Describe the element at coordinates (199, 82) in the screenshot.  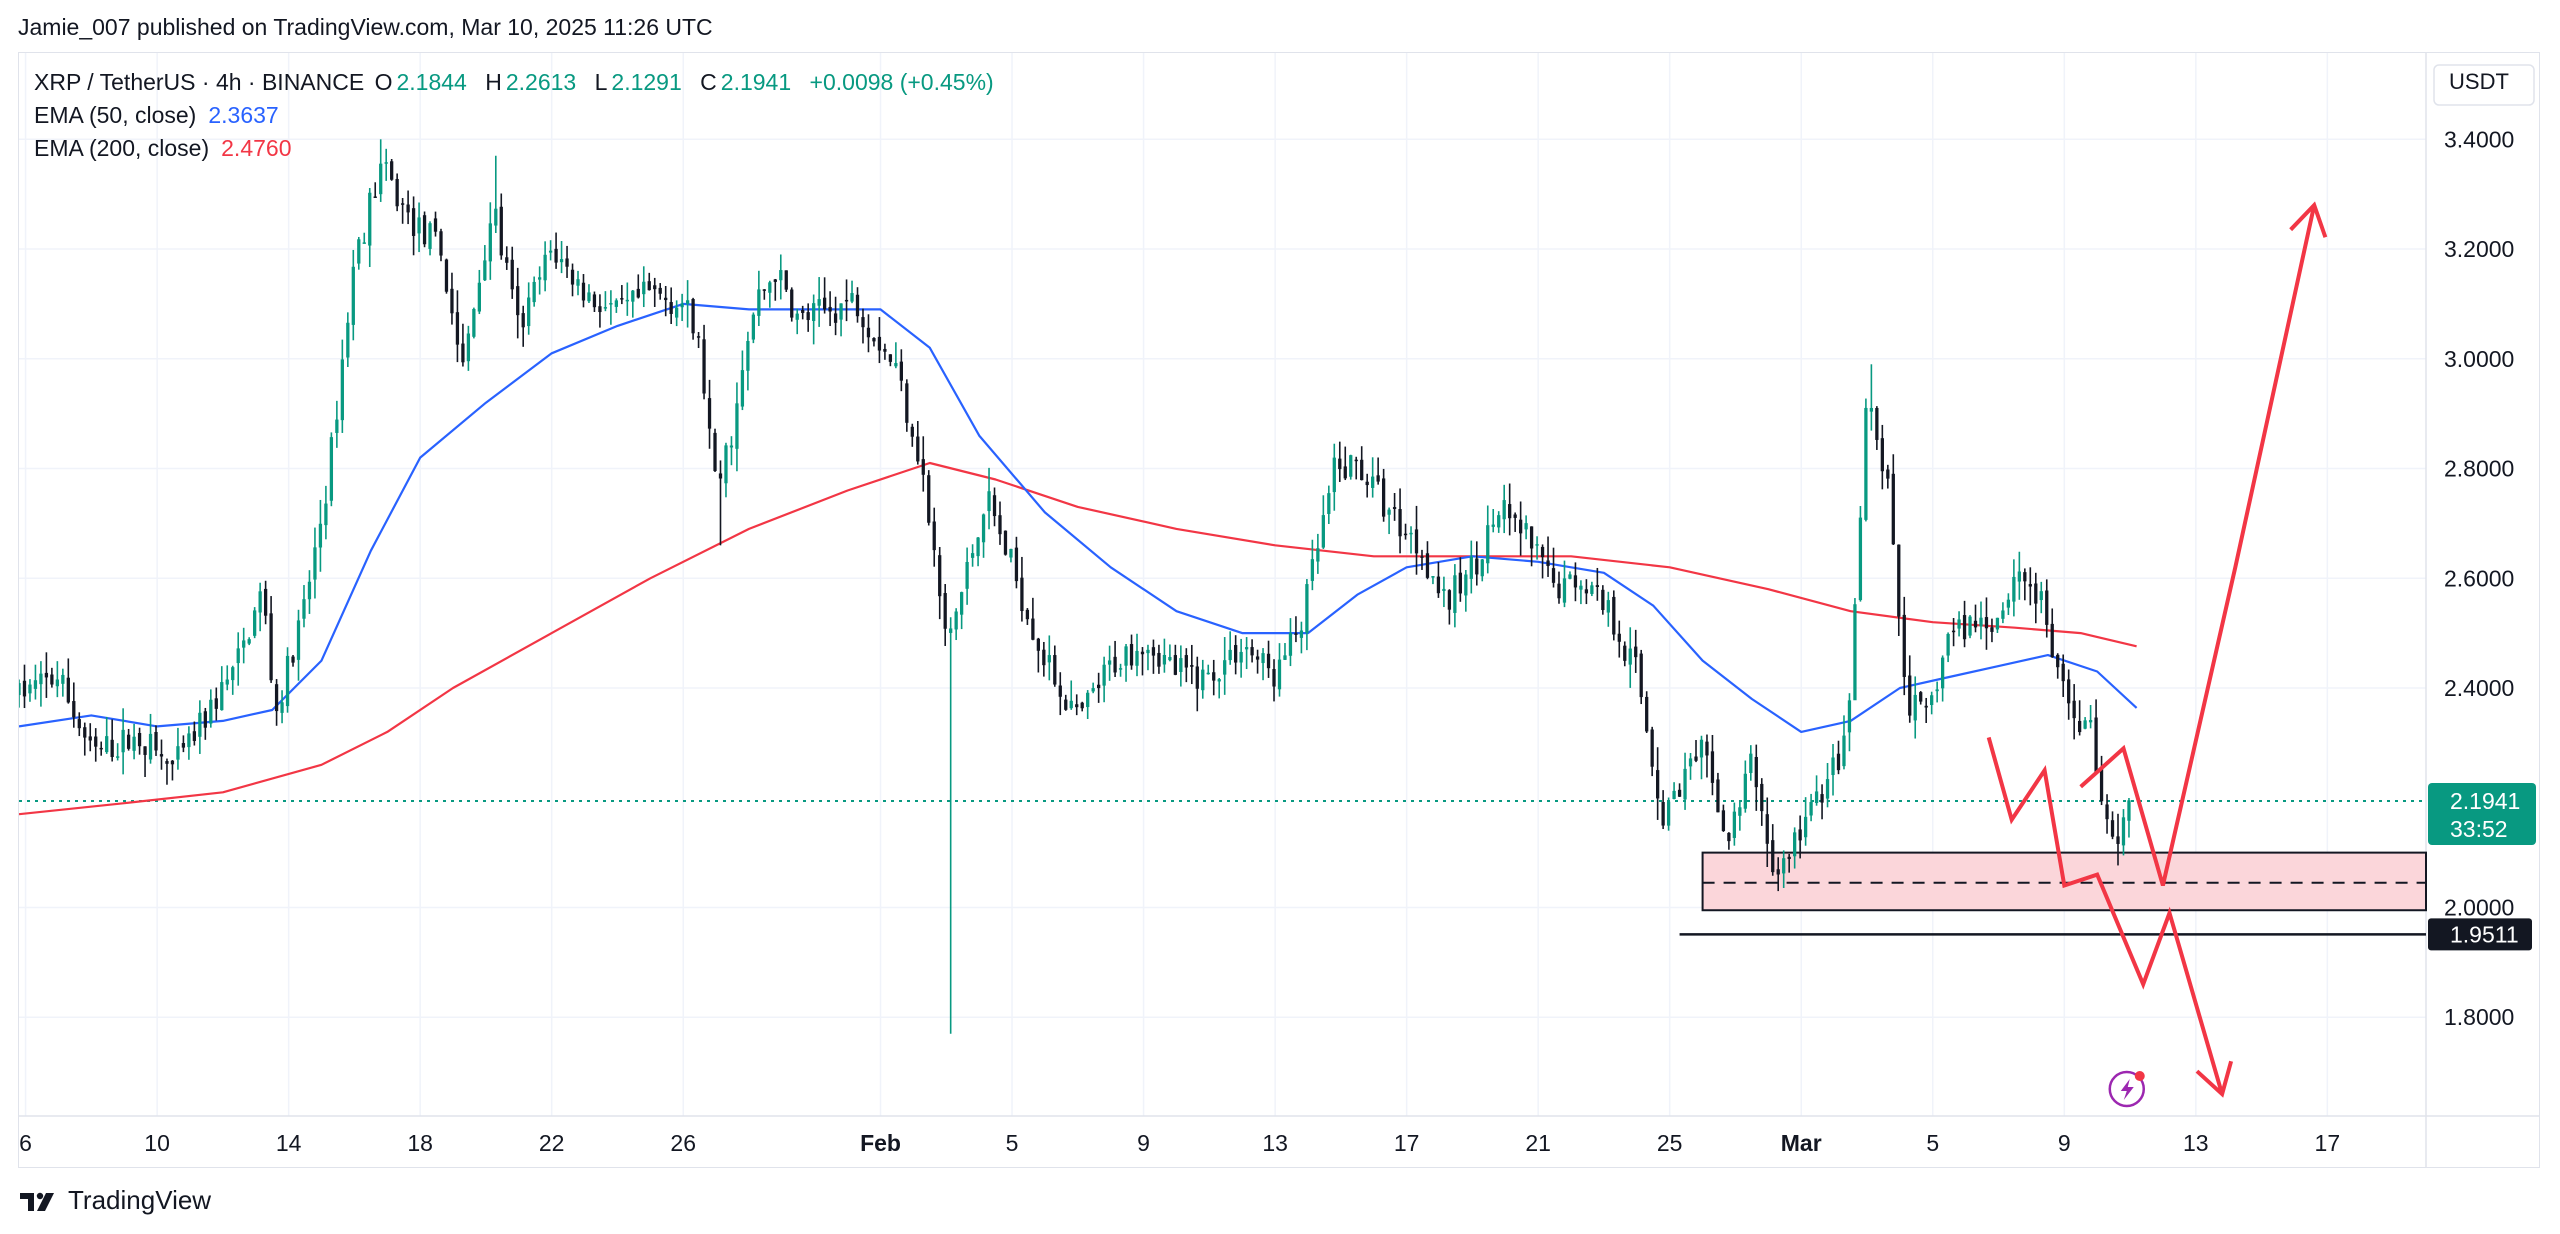
I see `symbol-name: XRP / TetherUS · 4h · BINANCE` at that location.